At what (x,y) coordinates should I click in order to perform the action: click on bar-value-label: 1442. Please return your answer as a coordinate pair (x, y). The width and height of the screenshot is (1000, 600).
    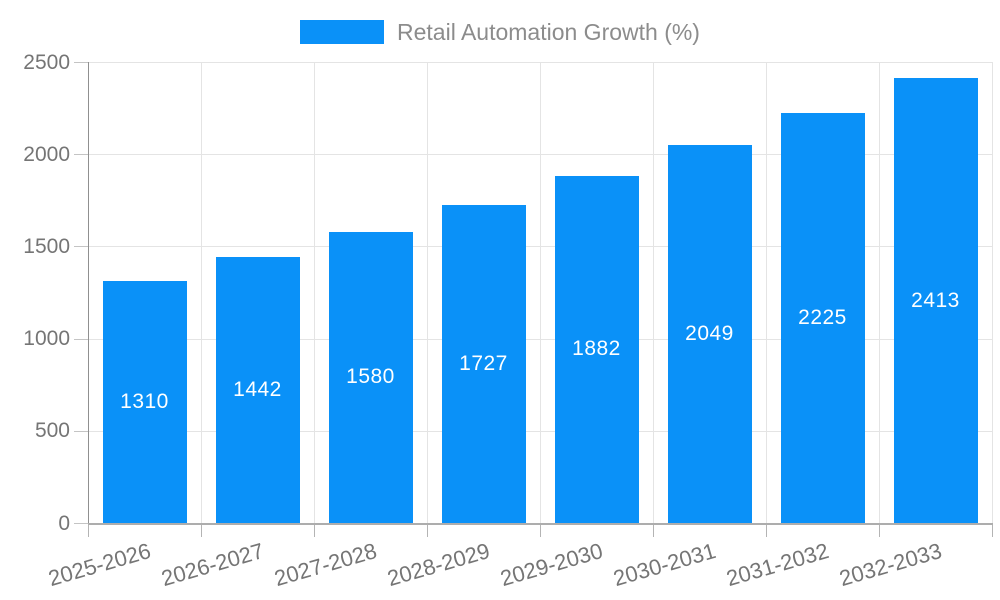
    Looking at the image, I should click on (257, 390).